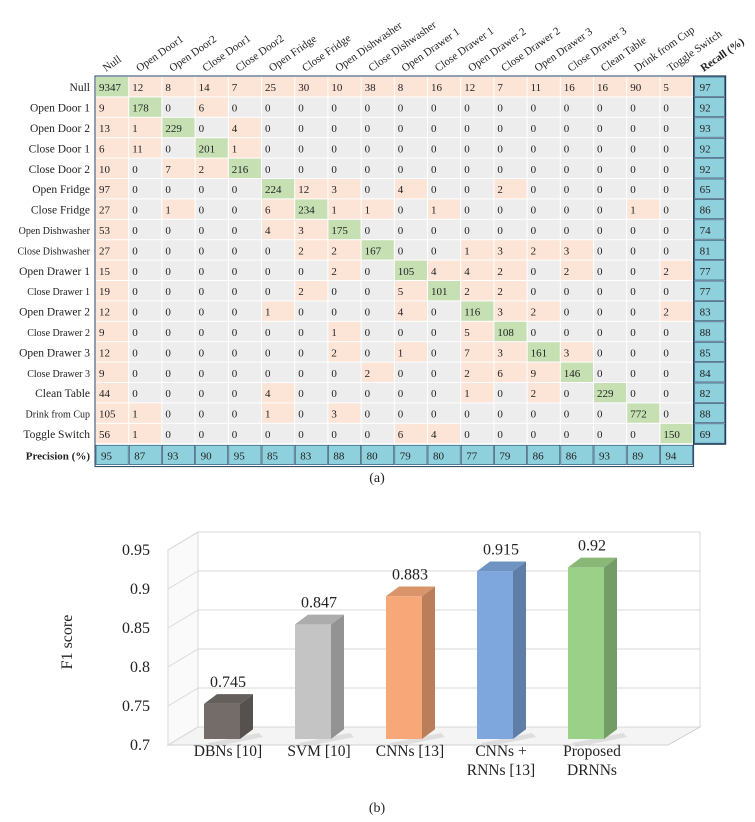 Image resolution: width=755 pixels, height=822 pixels. Describe the element at coordinates (319, 619) in the screenshot. I see `bar-top` at that location.